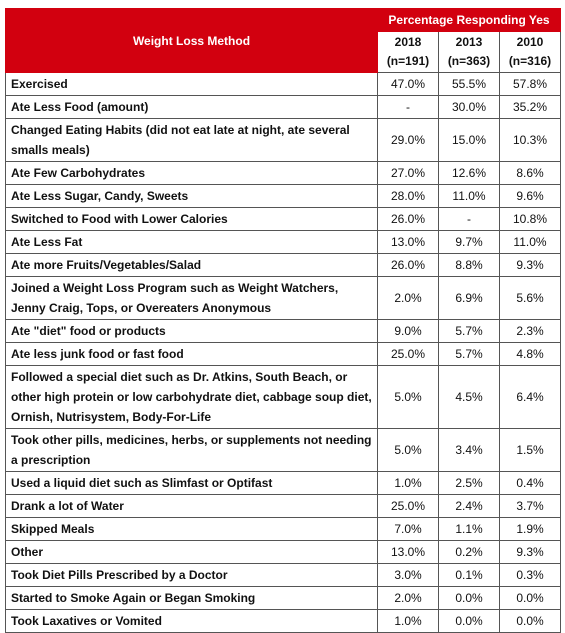  What do you see at coordinates (408, 84) in the screenshot?
I see `value-cell: 47.0%` at bounding box center [408, 84].